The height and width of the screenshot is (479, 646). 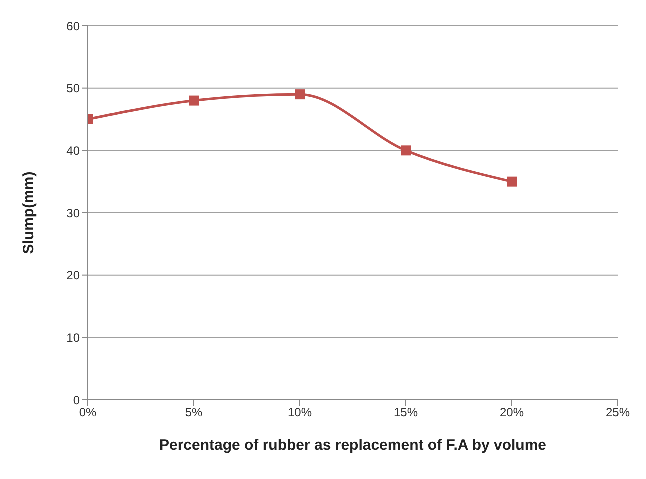 I want to click on y-tick-label: 20, so click(x=73, y=275).